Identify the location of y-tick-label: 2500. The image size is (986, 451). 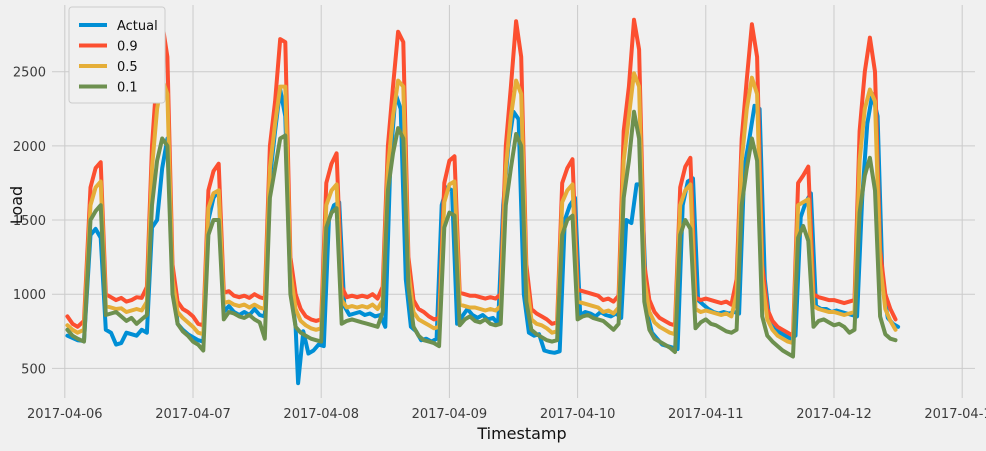
(29, 73).